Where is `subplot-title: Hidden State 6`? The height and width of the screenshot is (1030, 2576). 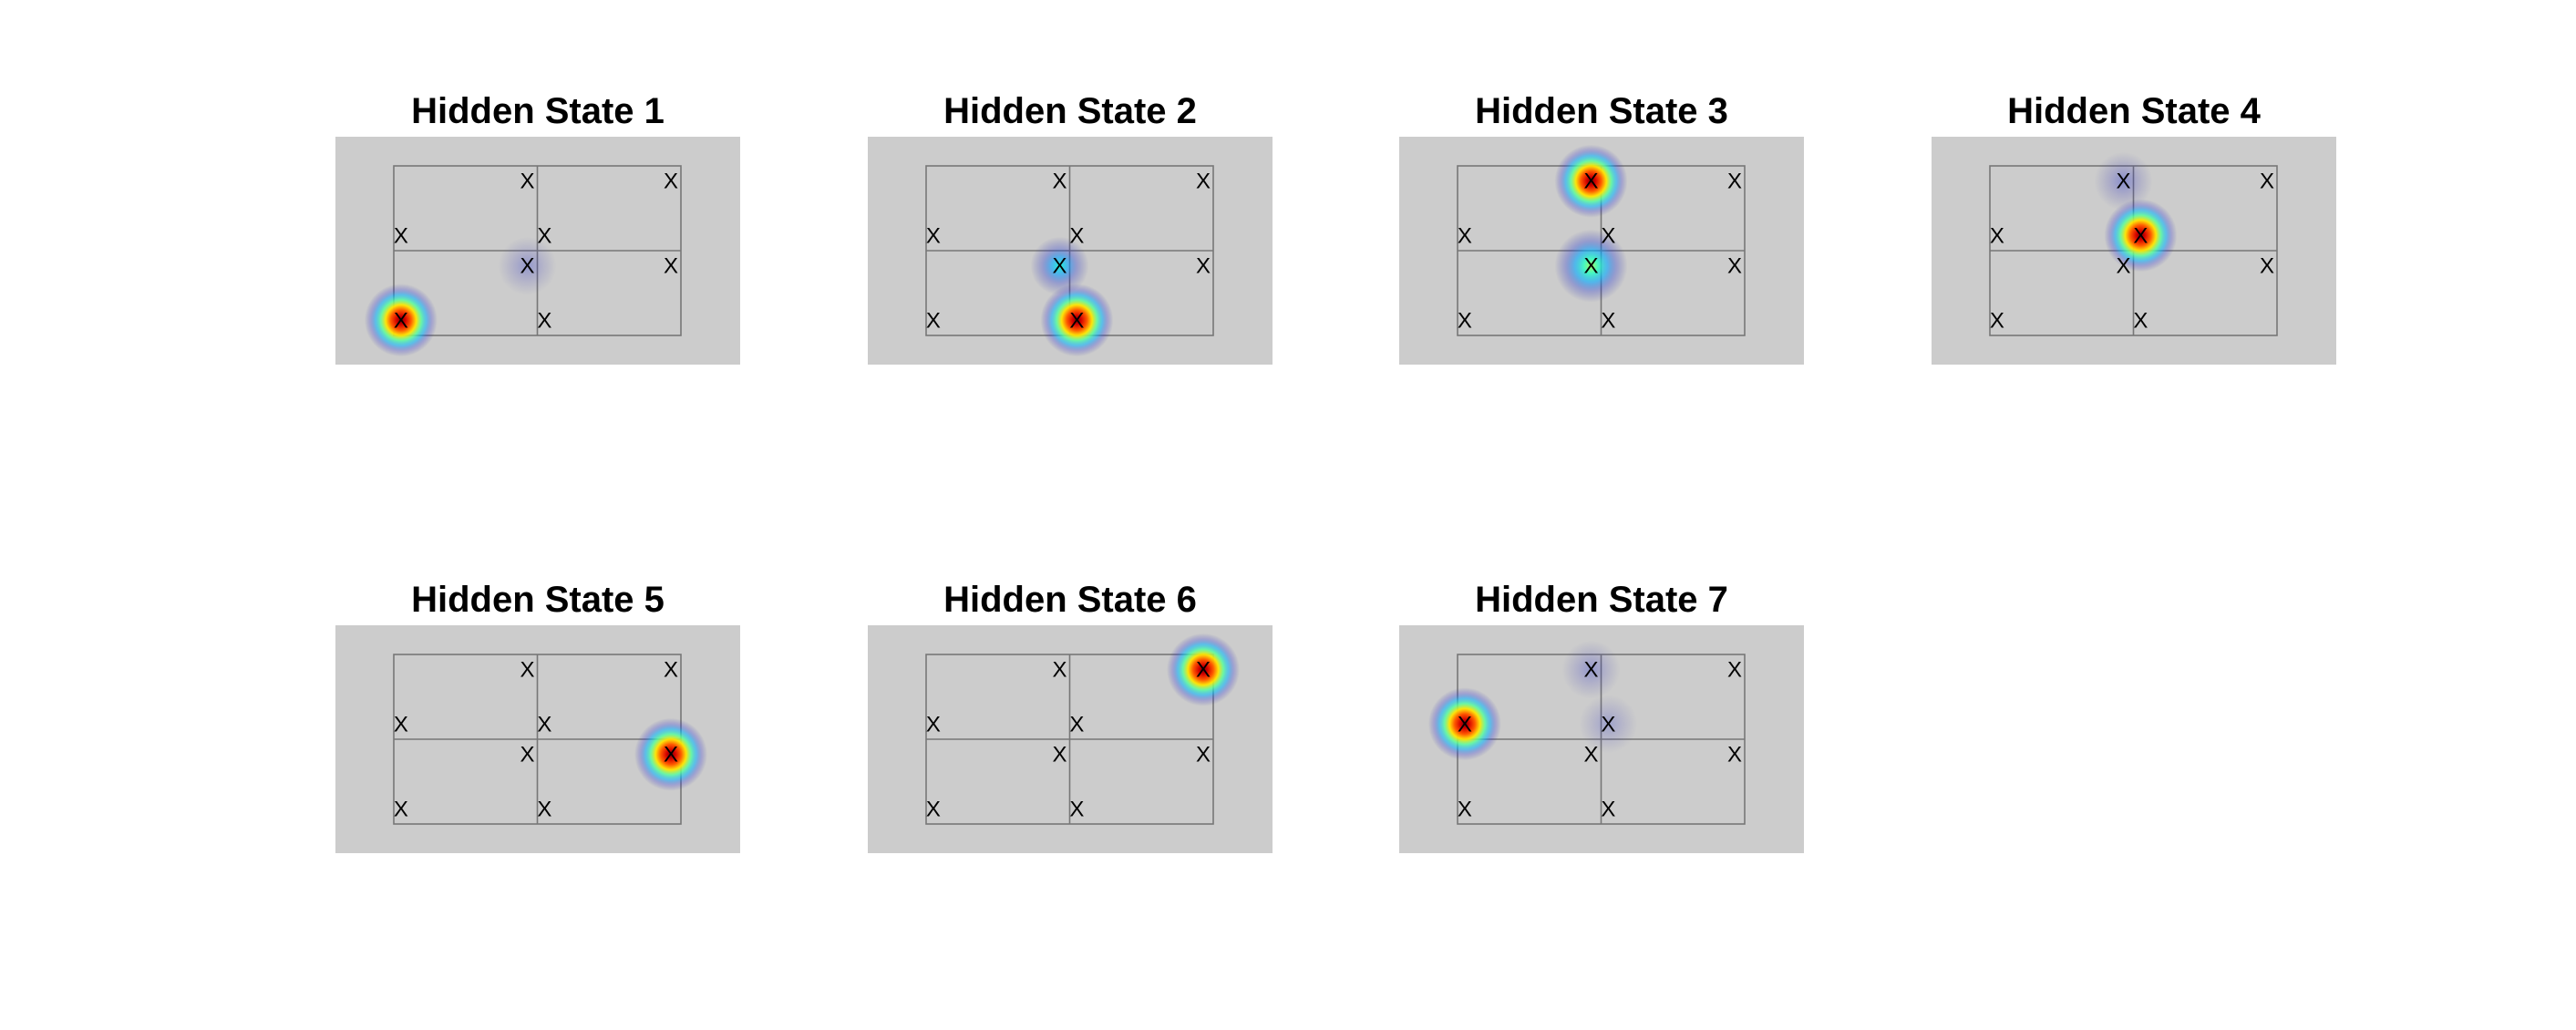
subplot-title: Hidden State 6 is located at coordinates (1070, 600).